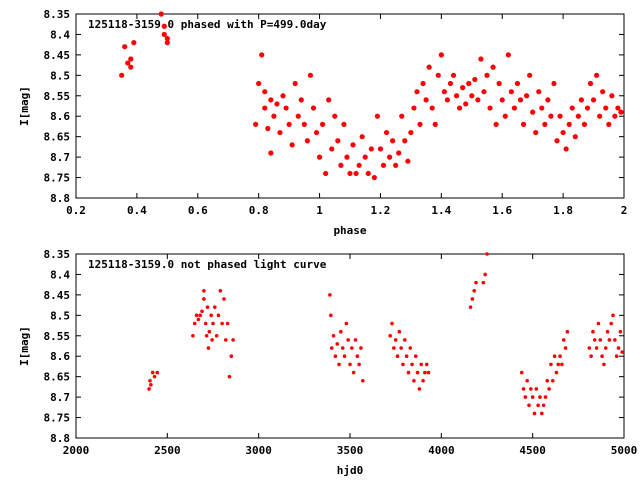  I want to click on y-tick-label: 8.55, so click(57, 336).